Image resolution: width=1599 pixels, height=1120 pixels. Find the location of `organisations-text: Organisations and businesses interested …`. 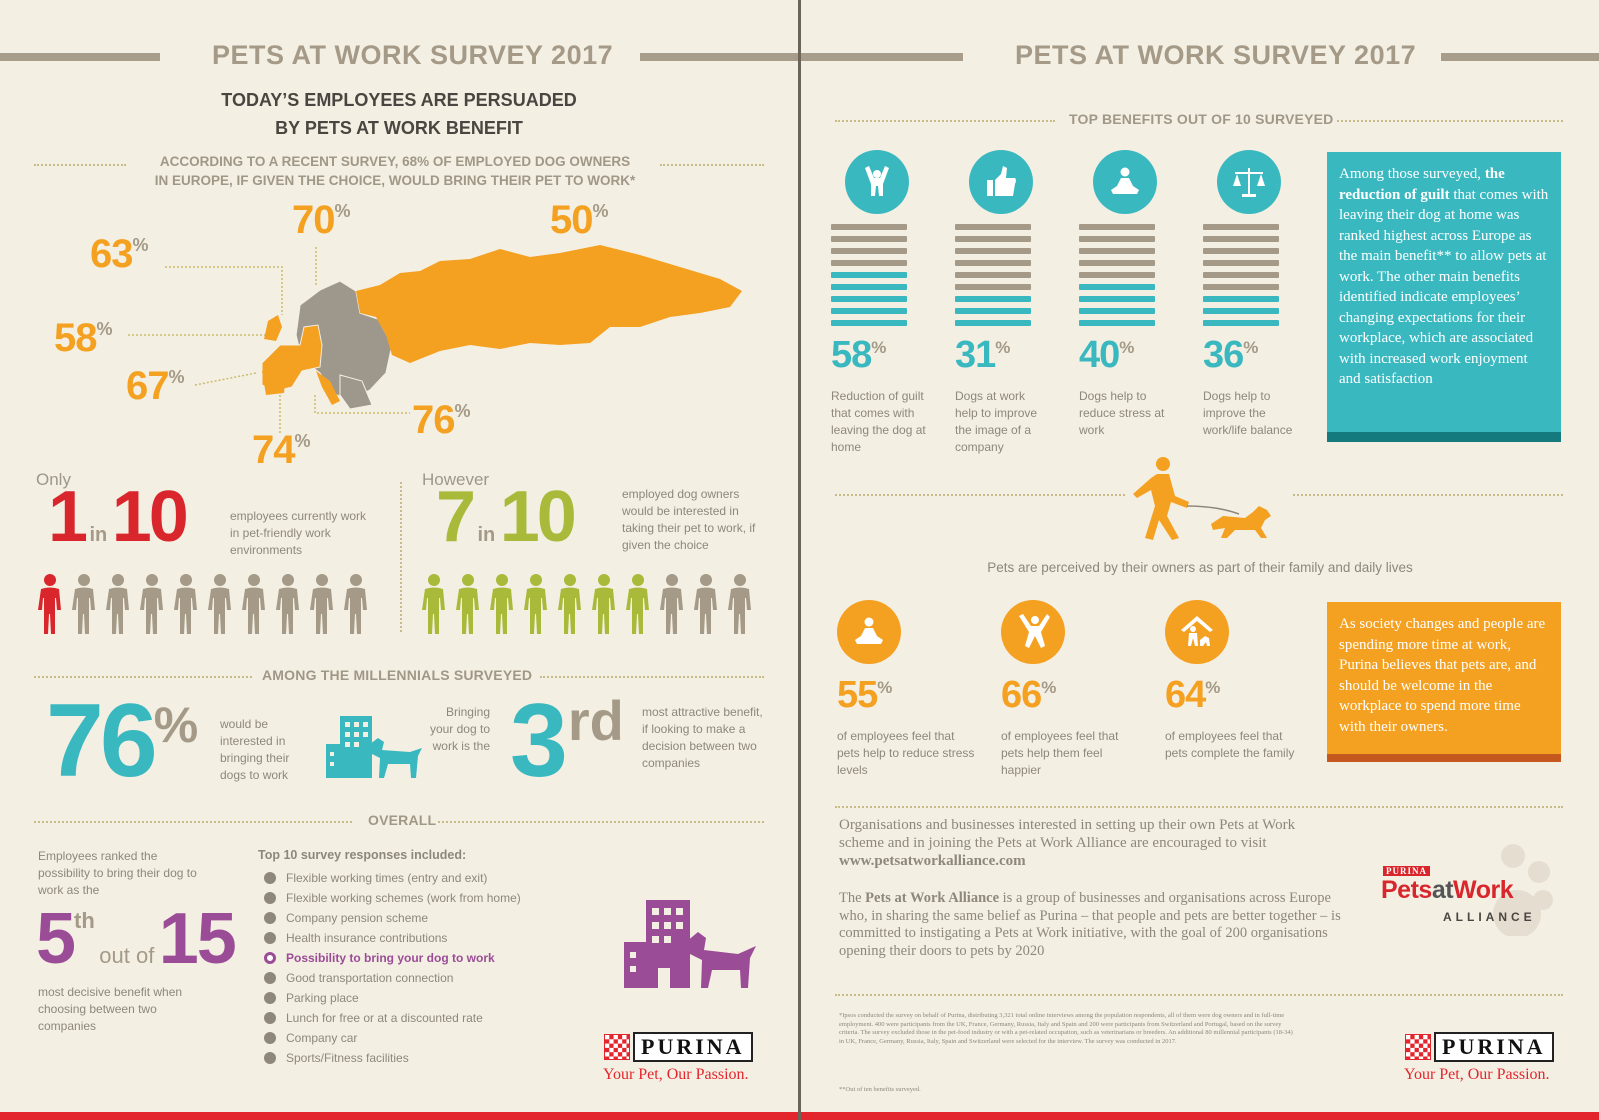

organisations-text: Organisations and businesses interested … is located at coordinates (1067, 843).